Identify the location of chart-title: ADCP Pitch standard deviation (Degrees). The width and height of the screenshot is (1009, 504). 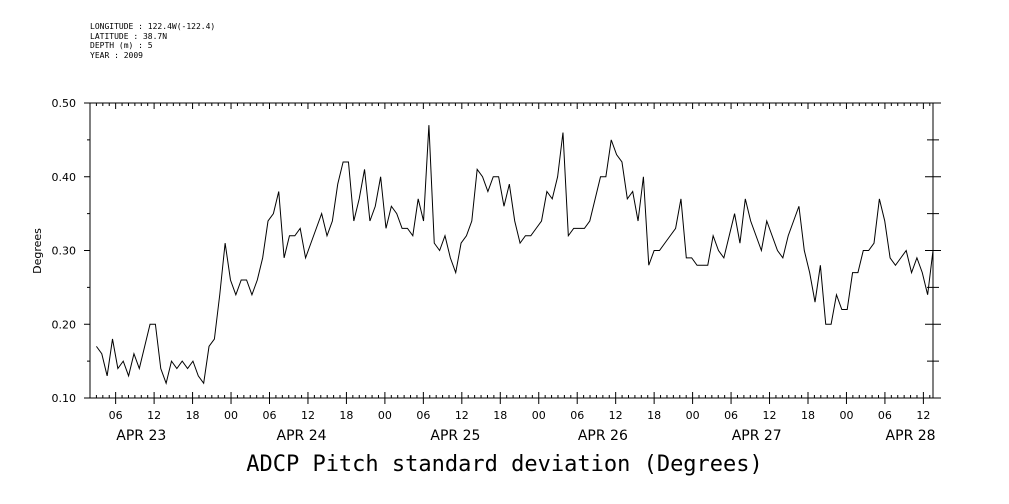
(504, 464).